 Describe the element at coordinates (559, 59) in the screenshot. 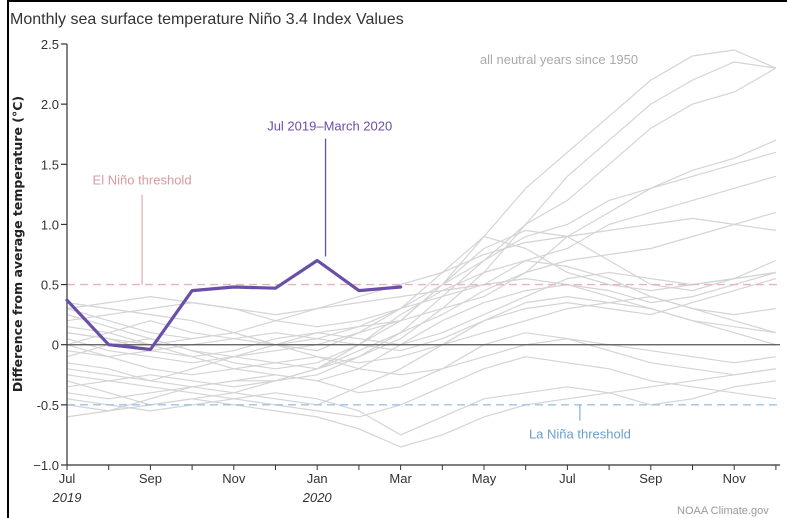

I see `neutral-years-label: all neutral years since 1950` at that location.